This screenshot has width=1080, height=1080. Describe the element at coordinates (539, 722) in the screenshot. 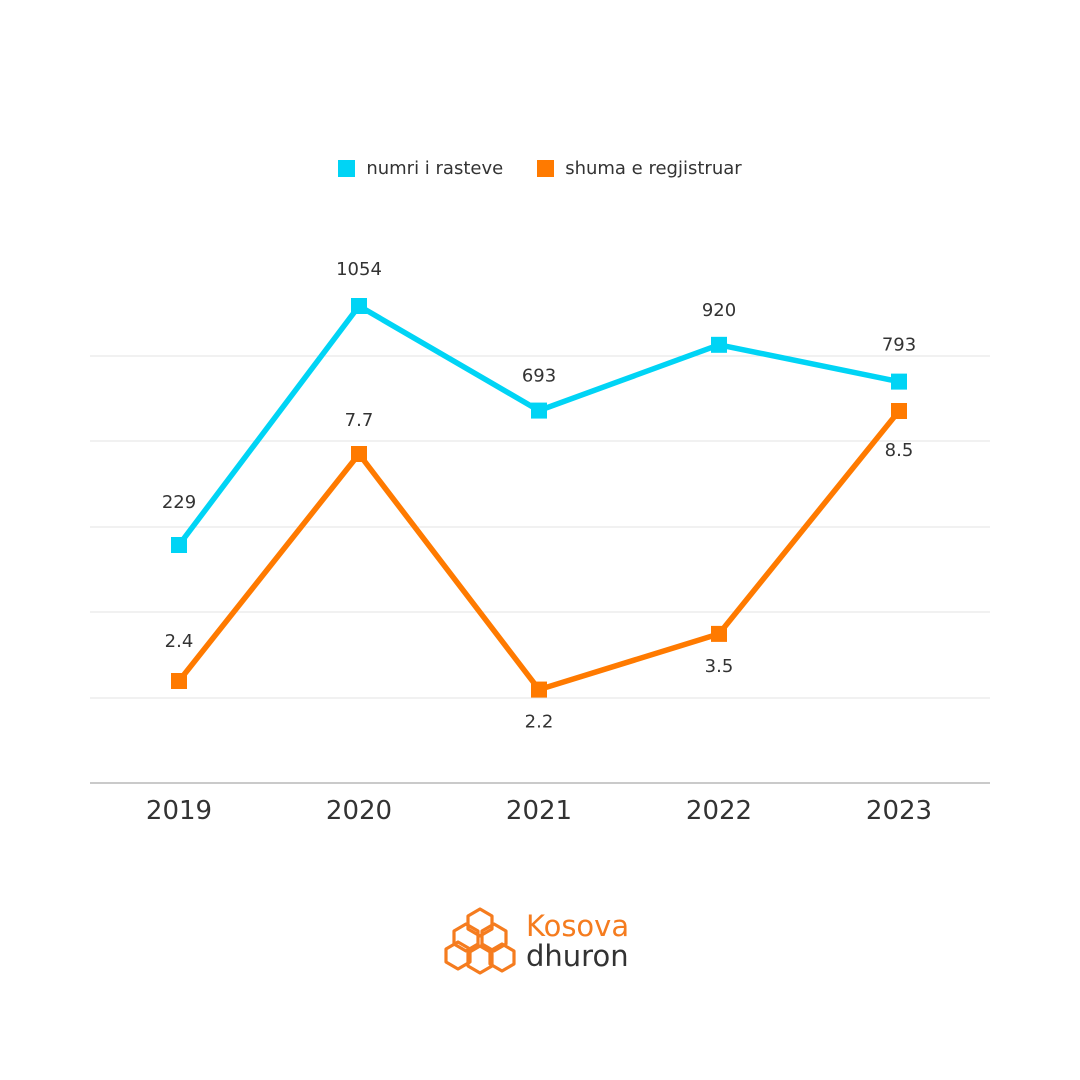

I see `data-label: 2.2` at that location.